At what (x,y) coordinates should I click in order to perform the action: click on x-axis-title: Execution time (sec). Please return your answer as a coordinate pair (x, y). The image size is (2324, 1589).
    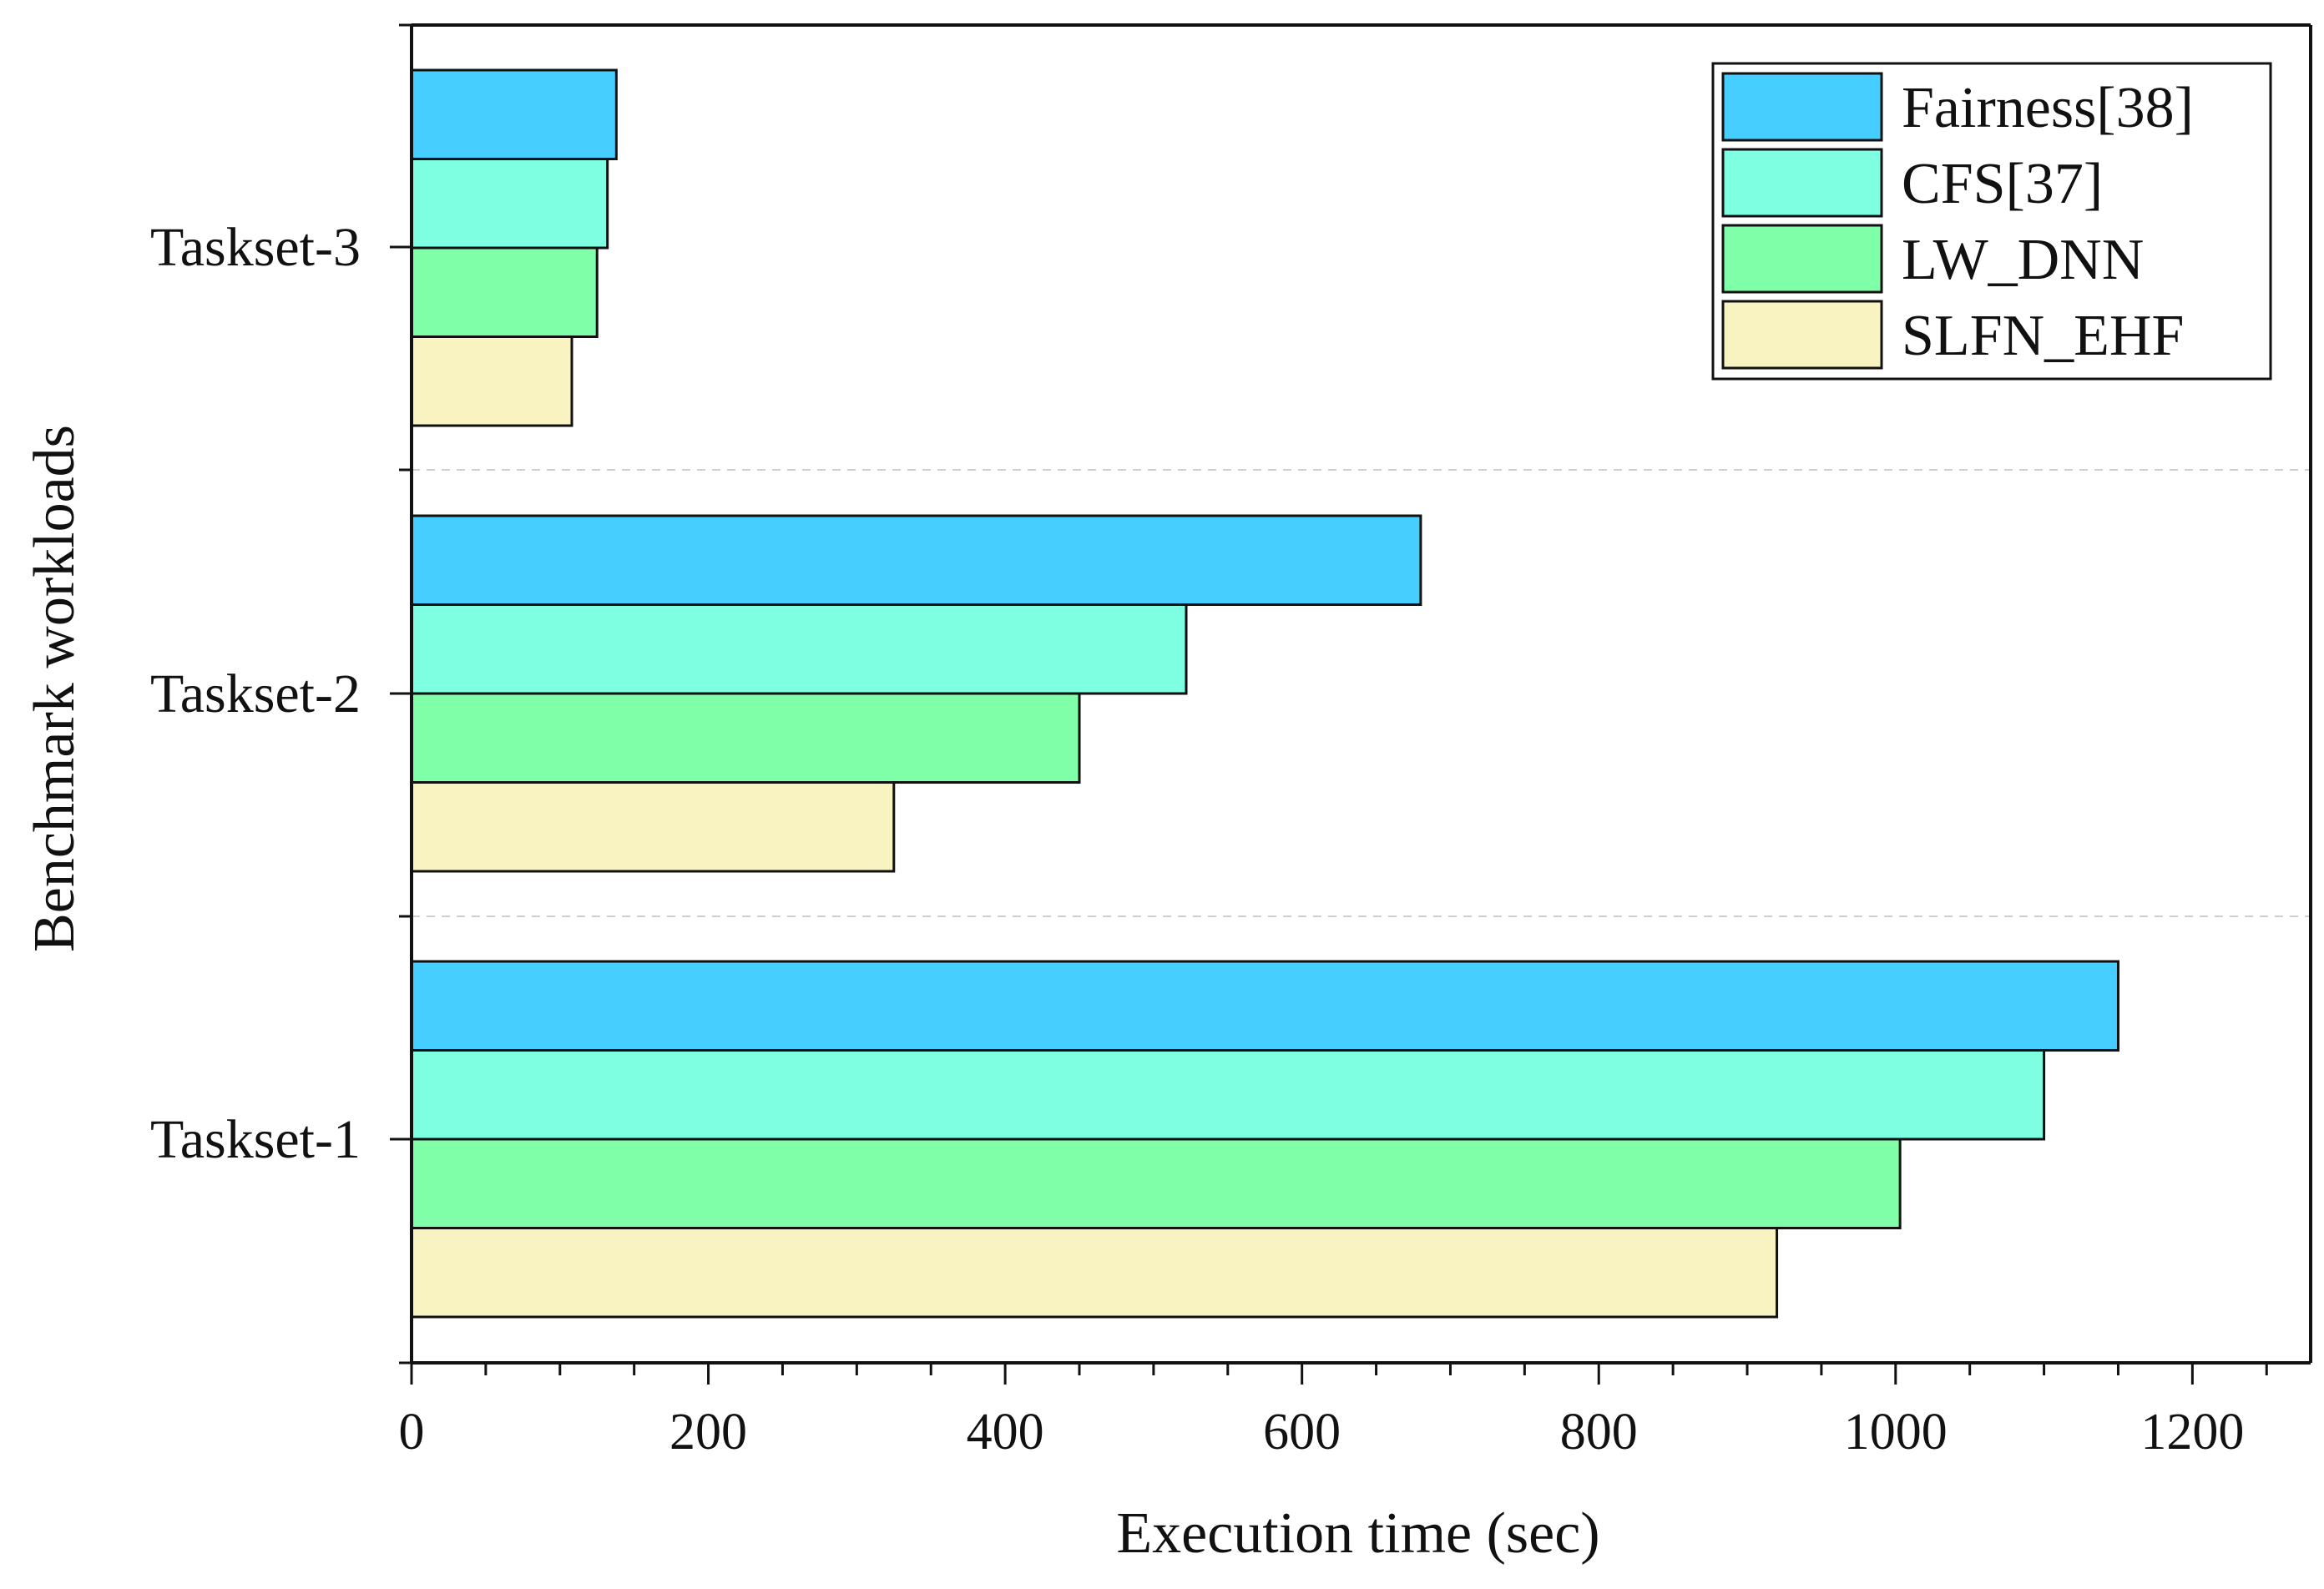
    Looking at the image, I should click on (1357, 1533).